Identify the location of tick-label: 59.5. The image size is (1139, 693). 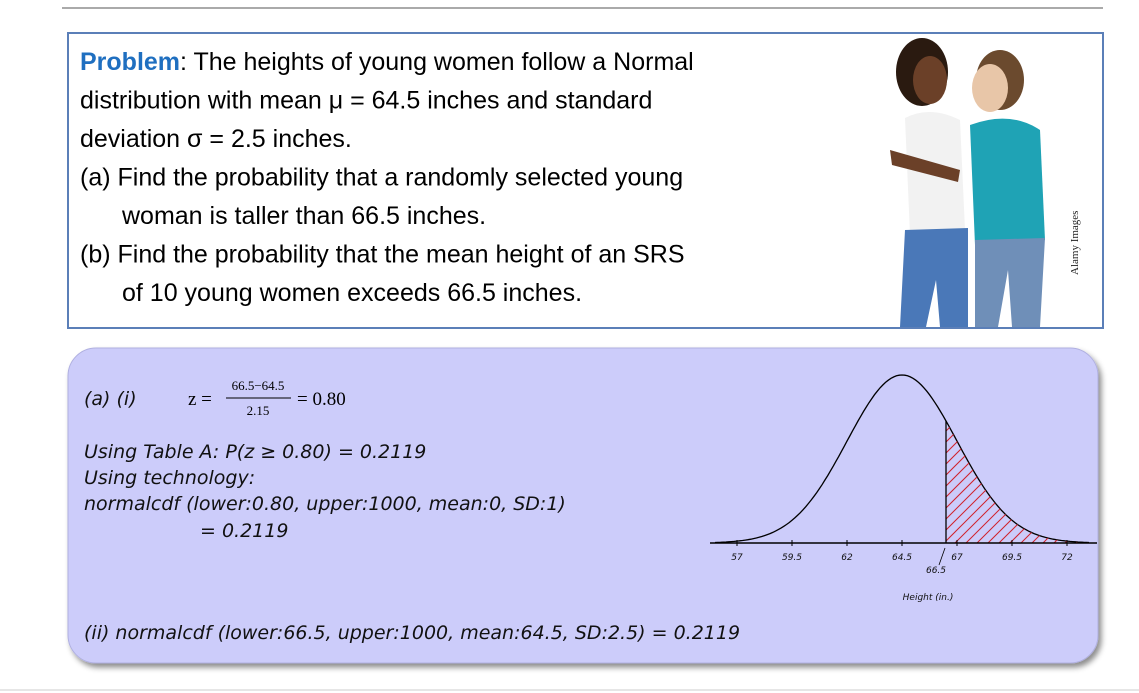
(792, 558).